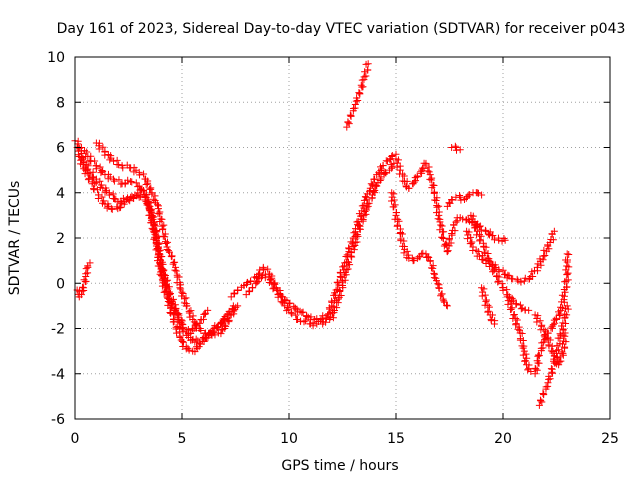 This screenshot has width=640, height=480. I want to click on x-axis-label: GPS time / hours, so click(339, 466).